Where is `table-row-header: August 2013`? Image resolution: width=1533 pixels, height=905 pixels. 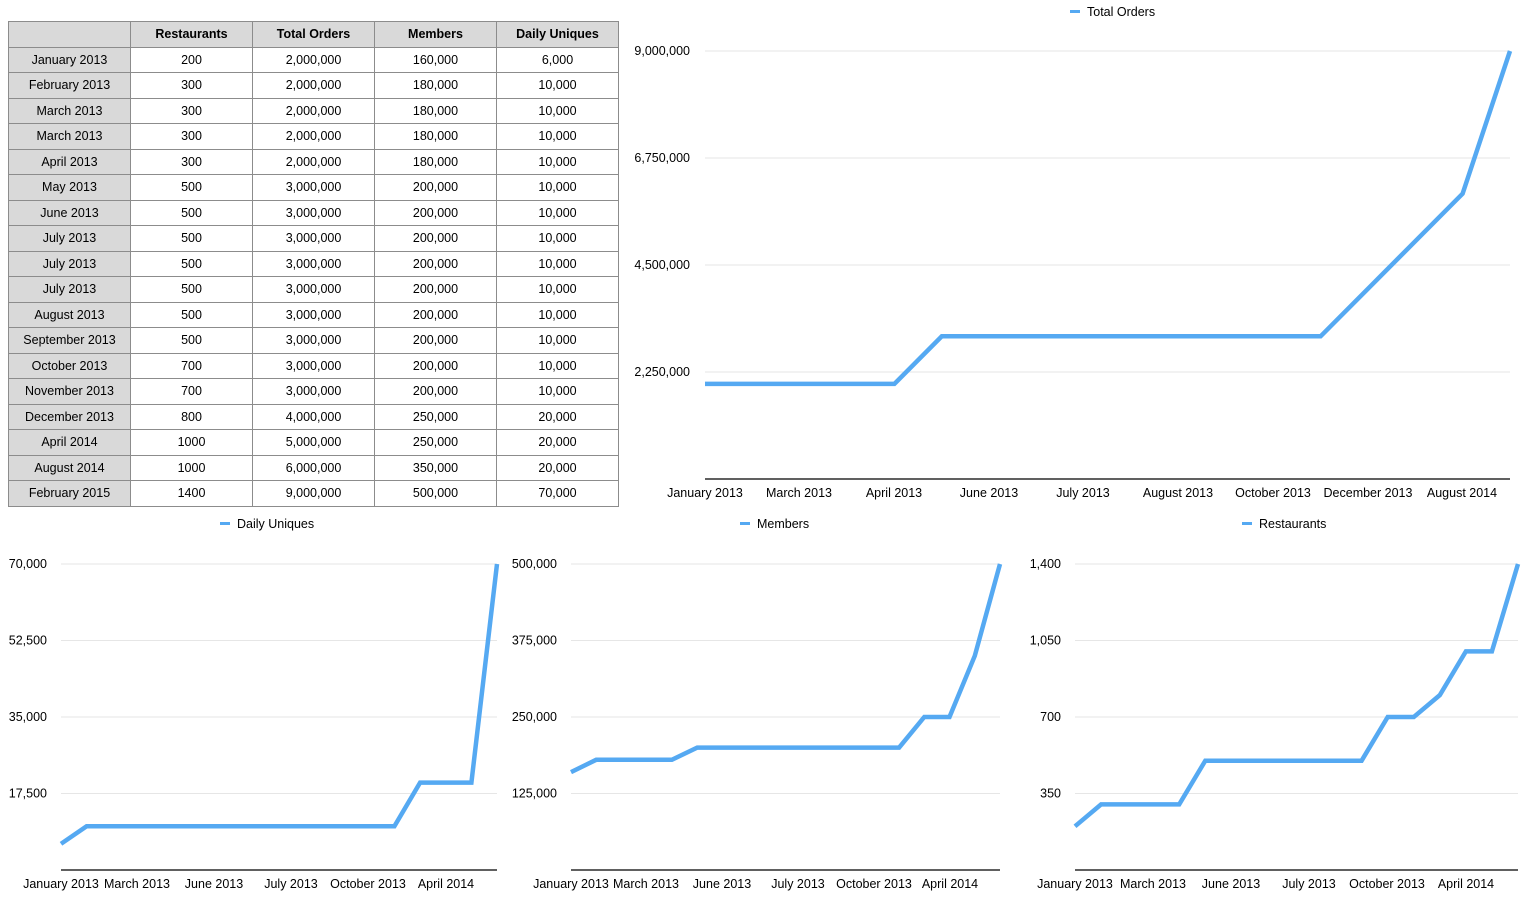
table-row-header: August 2013 is located at coordinates (69, 314).